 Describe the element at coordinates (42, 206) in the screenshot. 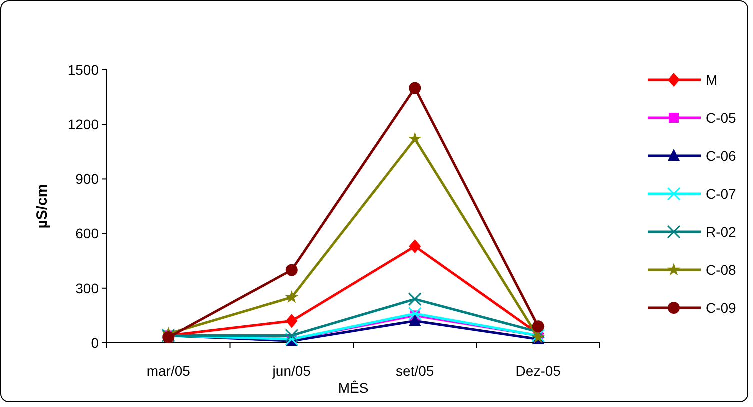

I see `y-axis-title: µS/cm` at that location.